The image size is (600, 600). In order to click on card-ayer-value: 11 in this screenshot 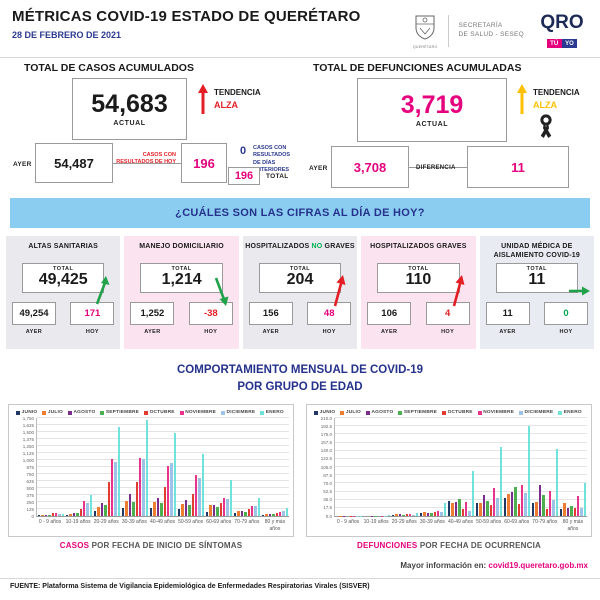, I will do `click(507, 313)`.